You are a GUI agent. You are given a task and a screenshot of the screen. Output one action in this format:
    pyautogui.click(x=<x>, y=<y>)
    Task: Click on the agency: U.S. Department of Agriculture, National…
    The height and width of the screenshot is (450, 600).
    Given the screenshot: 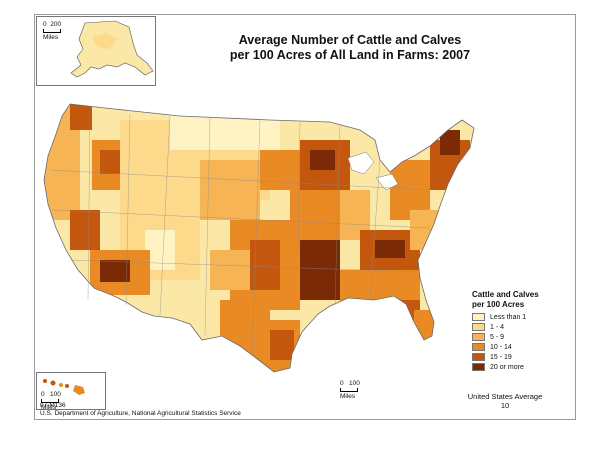 What is the action you would take?
    pyautogui.click(x=140, y=413)
    